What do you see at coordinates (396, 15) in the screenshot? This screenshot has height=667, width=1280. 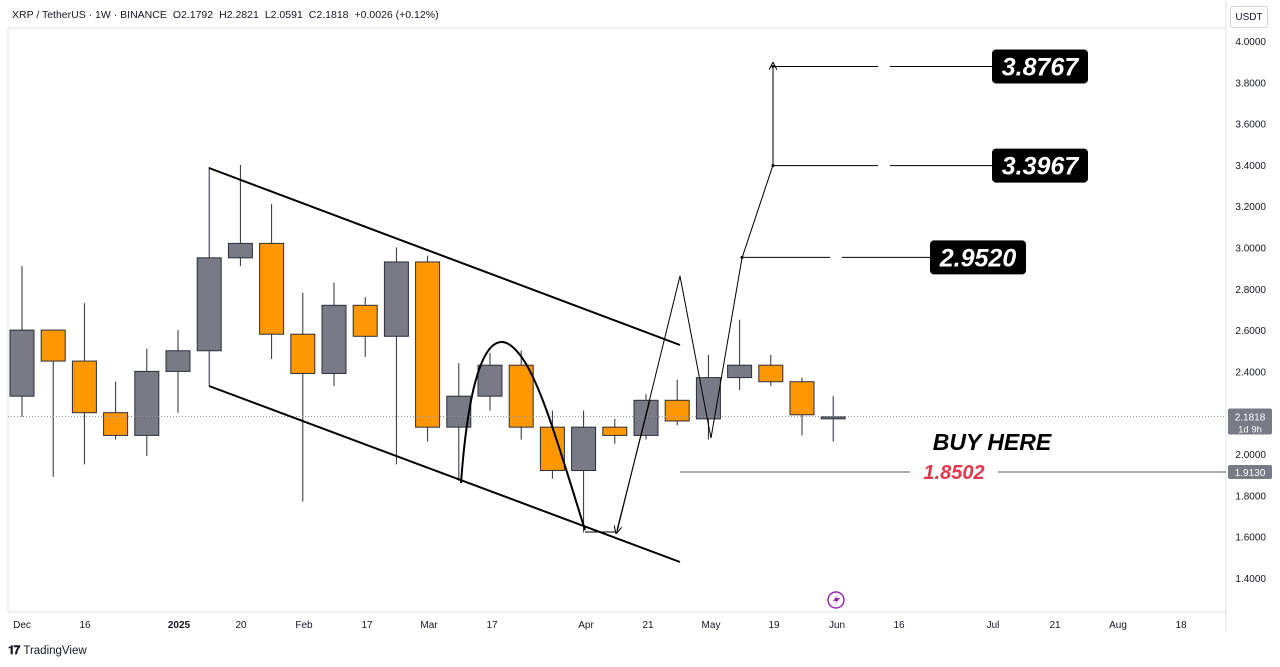 I see `ohlc-change: +0.0026 (+0.12%)` at bounding box center [396, 15].